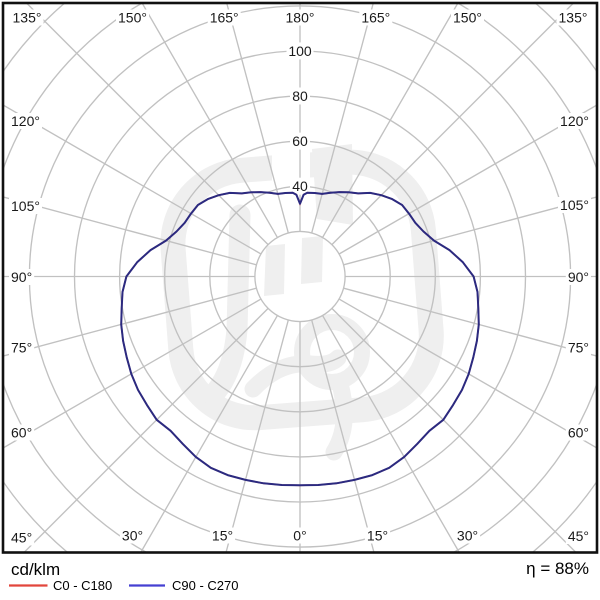 Image resolution: width=600 pixels, height=600 pixels. What do you see at coordinates (557, 568) in the screenshot?
I see `svg-text: η = 88%` at bounding box center [557, 568].